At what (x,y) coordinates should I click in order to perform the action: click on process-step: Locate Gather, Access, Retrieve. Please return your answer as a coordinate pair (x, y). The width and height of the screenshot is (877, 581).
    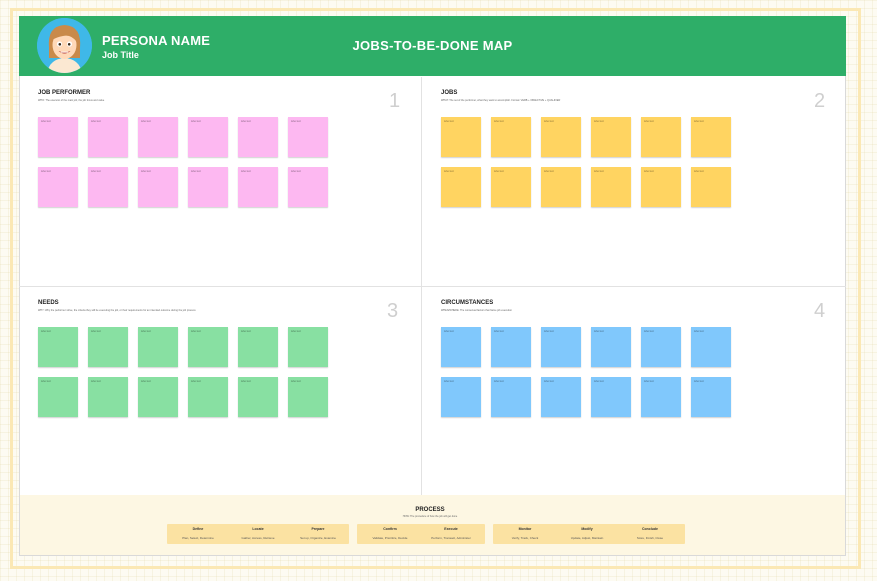
    Looking at the image, I should click on (258, 533).